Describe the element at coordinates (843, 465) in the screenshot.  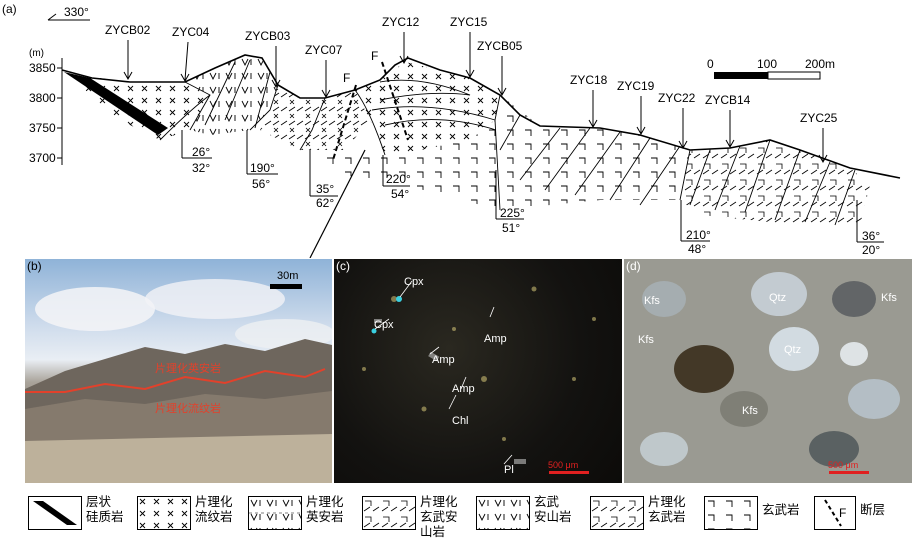
I see `micro-scale-label-d: 500 μm` at that location.